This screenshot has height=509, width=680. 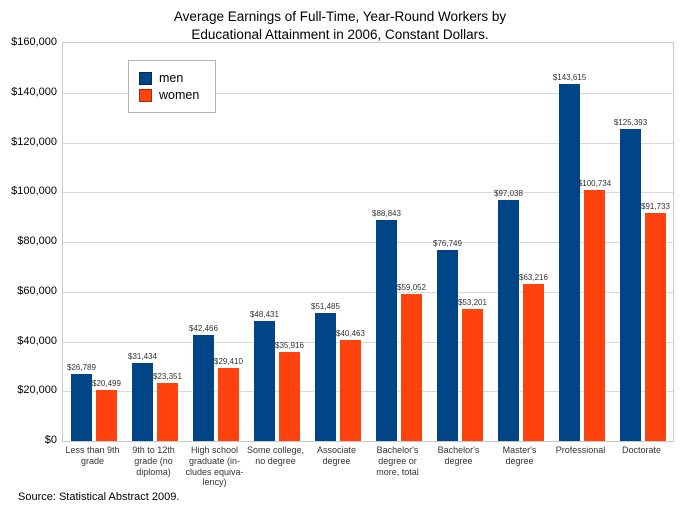 I want to click on bar-value-label-men-8: $143,615, so click(x=569, y=77).